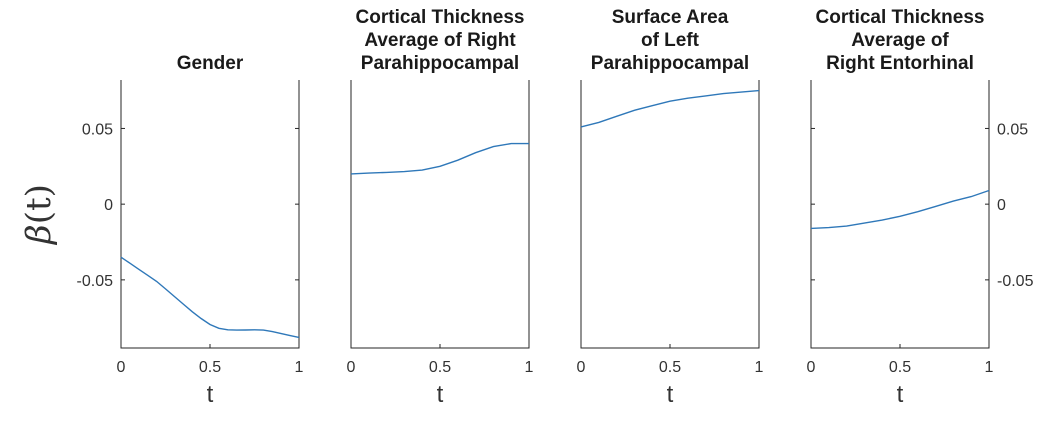 The image size is (1056, 428). Describe the element at coordinates (39, 235) in the screenshot. I see `y-axis-label-symbol: β` at that location.